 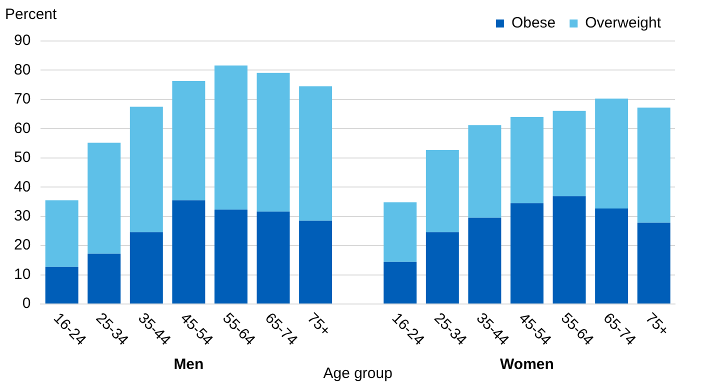 What do you see at coordinates (22, 274) in the screenshot?
I see `y-tick-label: 10` at bounding box center [22, 274].